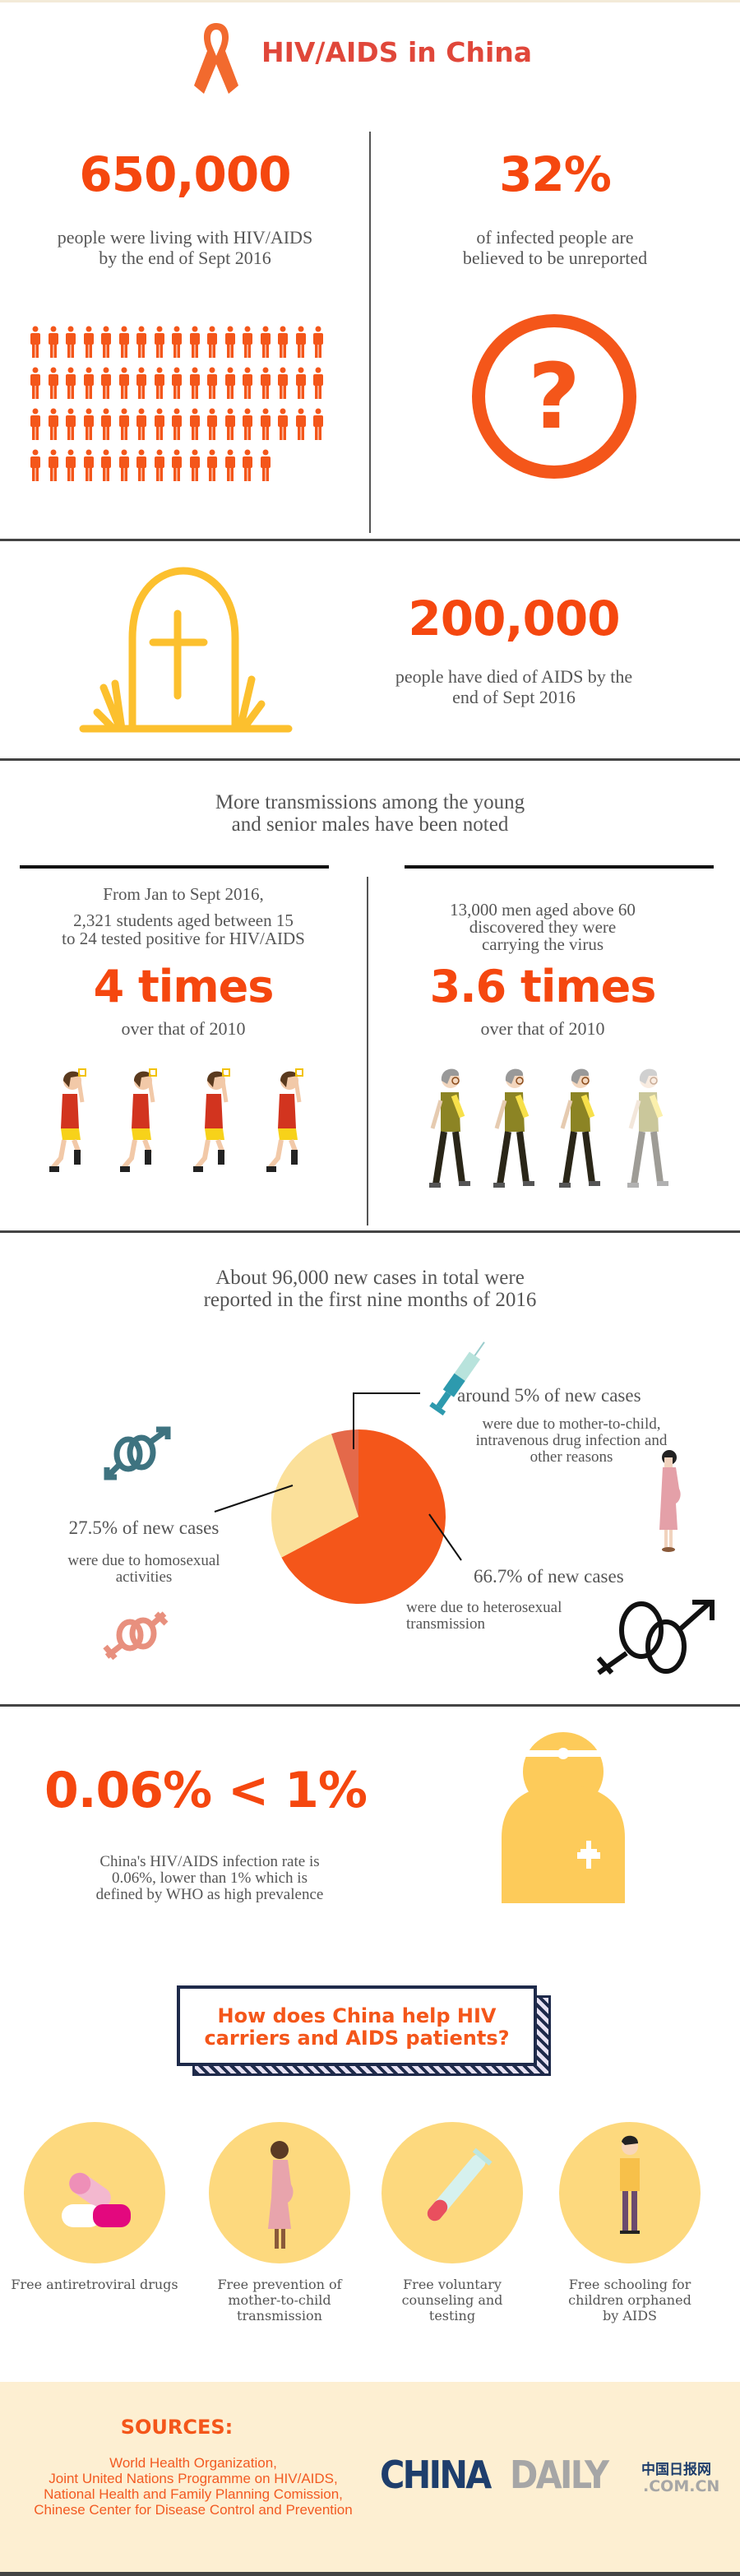  What do you see at coordinates (543, 927) in the screenshot?
I see `text-line: discovered they were` at bounding box center [543, 927].